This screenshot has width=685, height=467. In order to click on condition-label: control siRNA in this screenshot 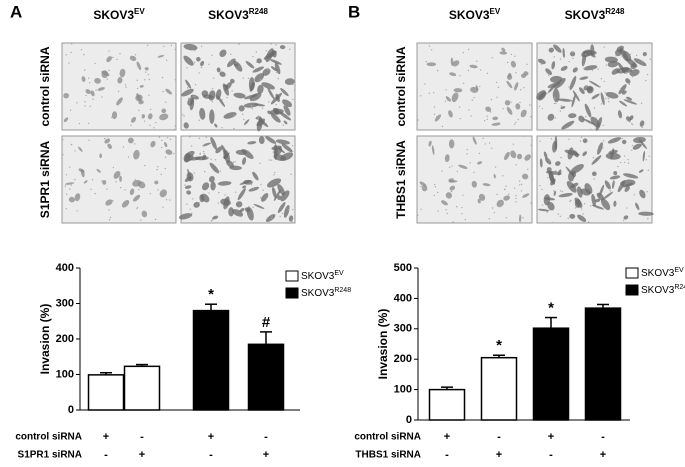, I will do `click(387, 437)`.